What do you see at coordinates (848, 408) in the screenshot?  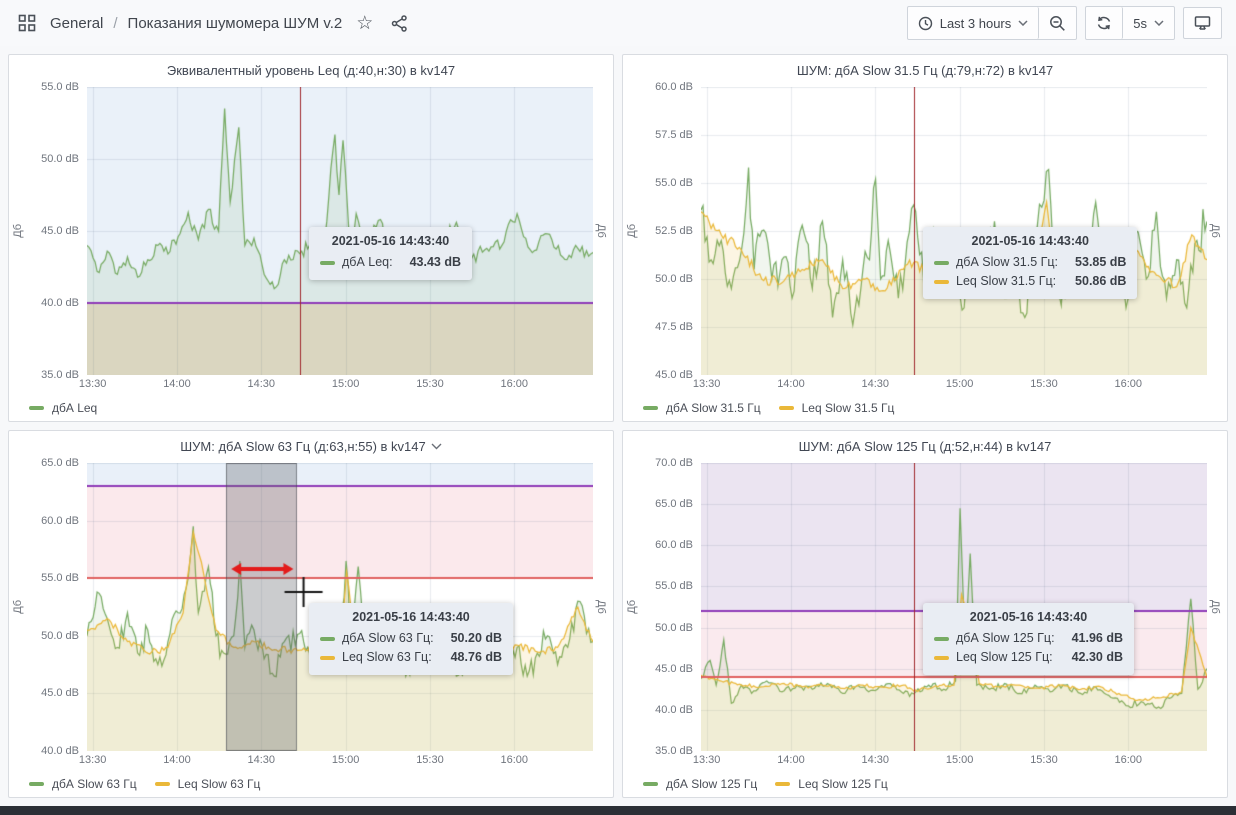 I see `legend-series-label: Leq Slow 31.5 Гц` at bounding box center [848, 408].